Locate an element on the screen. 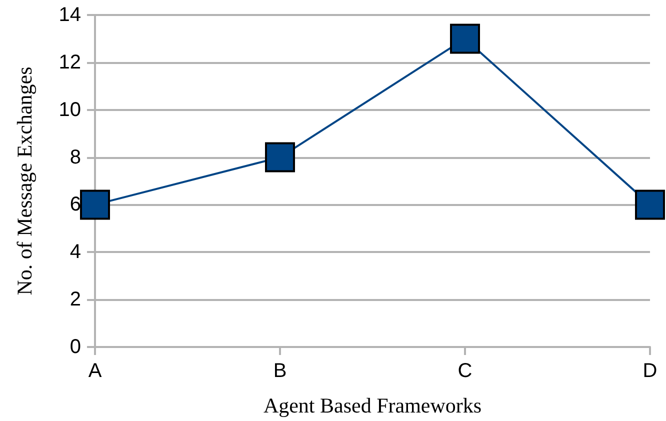 This screenshot has width=666, height=421. x-tick-label: C is located at coordinates (465, 371).